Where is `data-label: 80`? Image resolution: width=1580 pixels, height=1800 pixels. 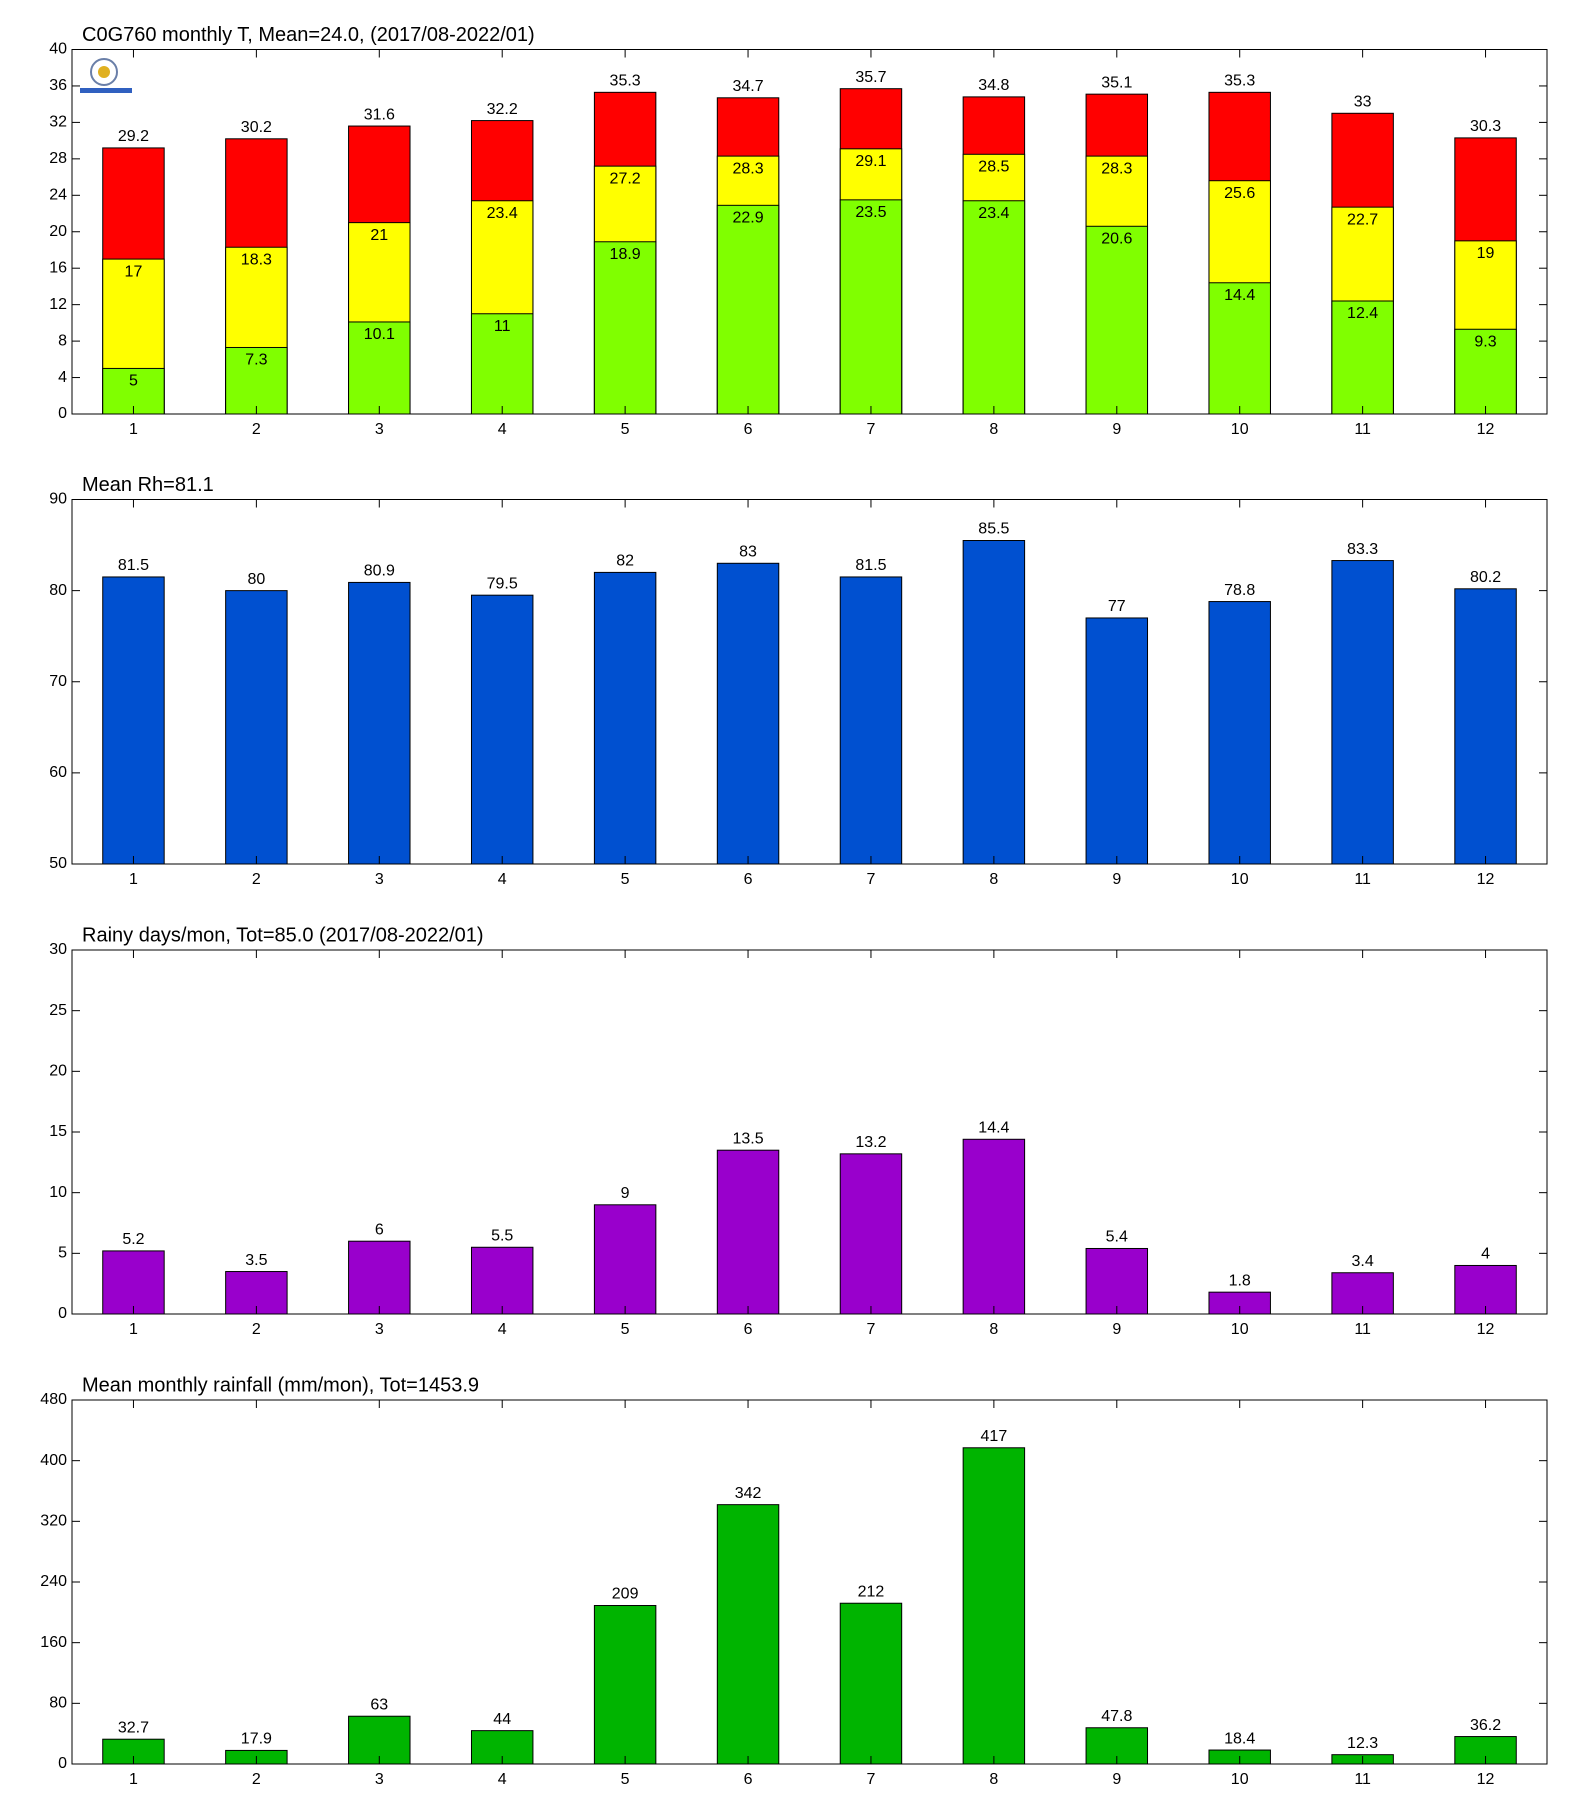
data-label: 80 is located at coordinates (256, 579).